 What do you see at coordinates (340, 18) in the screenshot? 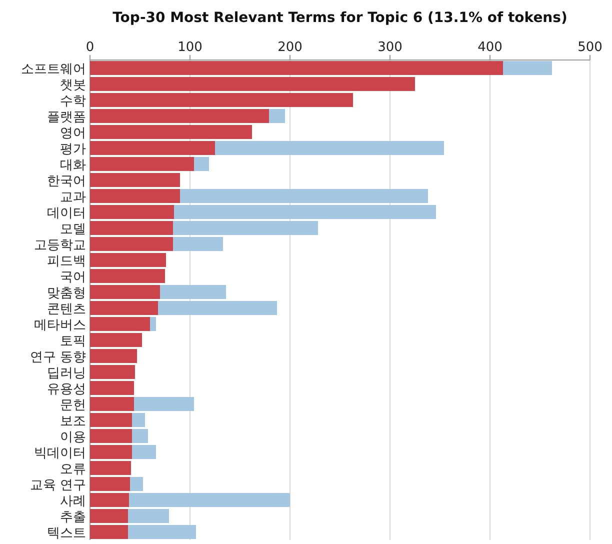
I see `title: Top-30 Most Relevant Terms for Topic 6 (13.1% of tokens)` at bounding box center [340, 18].